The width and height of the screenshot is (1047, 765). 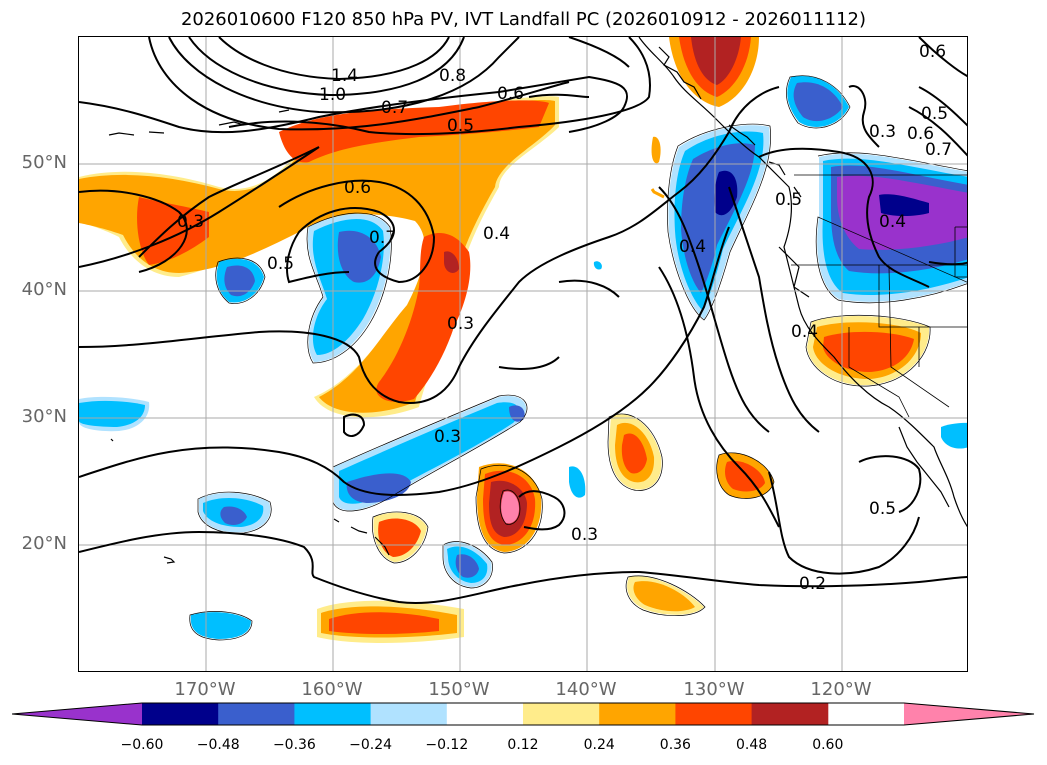 What do you see at coordinates (44, 543) in the screenshot?
I see `lat-label-20n: 20°N` at bounding box center [44, 543].